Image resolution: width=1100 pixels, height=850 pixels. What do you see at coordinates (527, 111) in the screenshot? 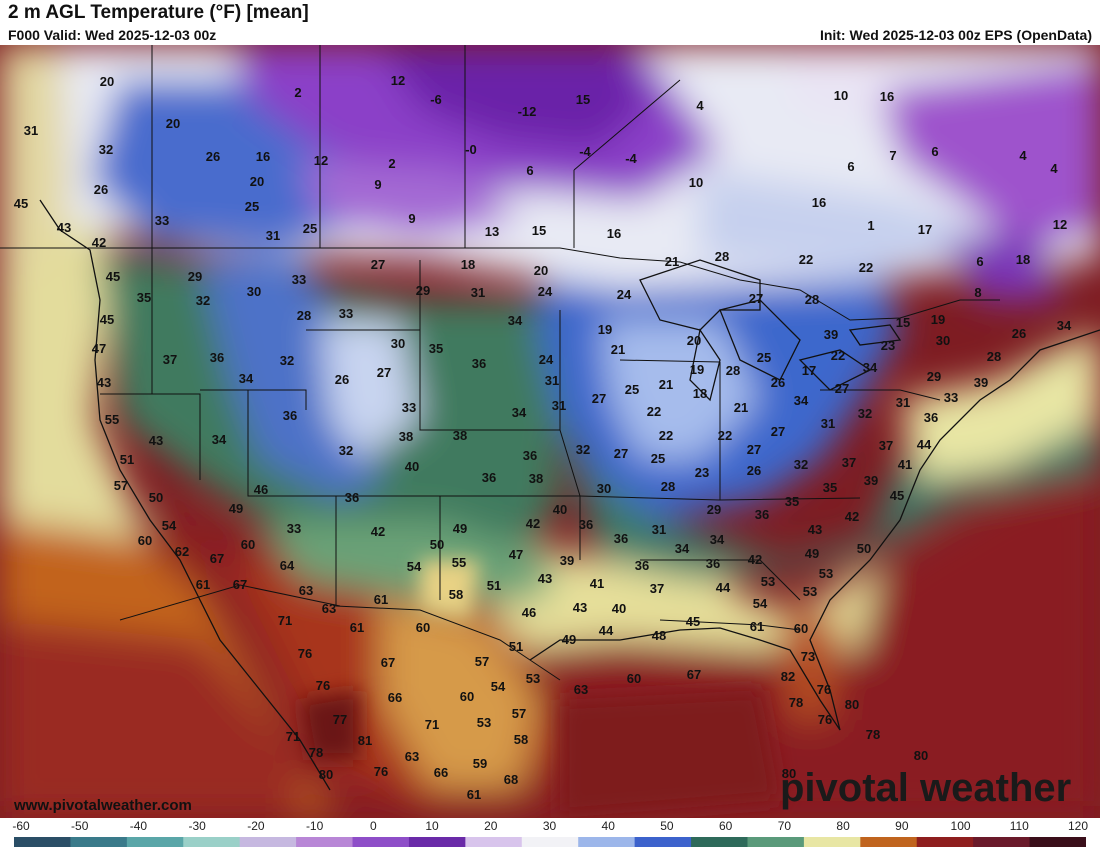
I see `station-value: -12` at bounding box center [527, 111].